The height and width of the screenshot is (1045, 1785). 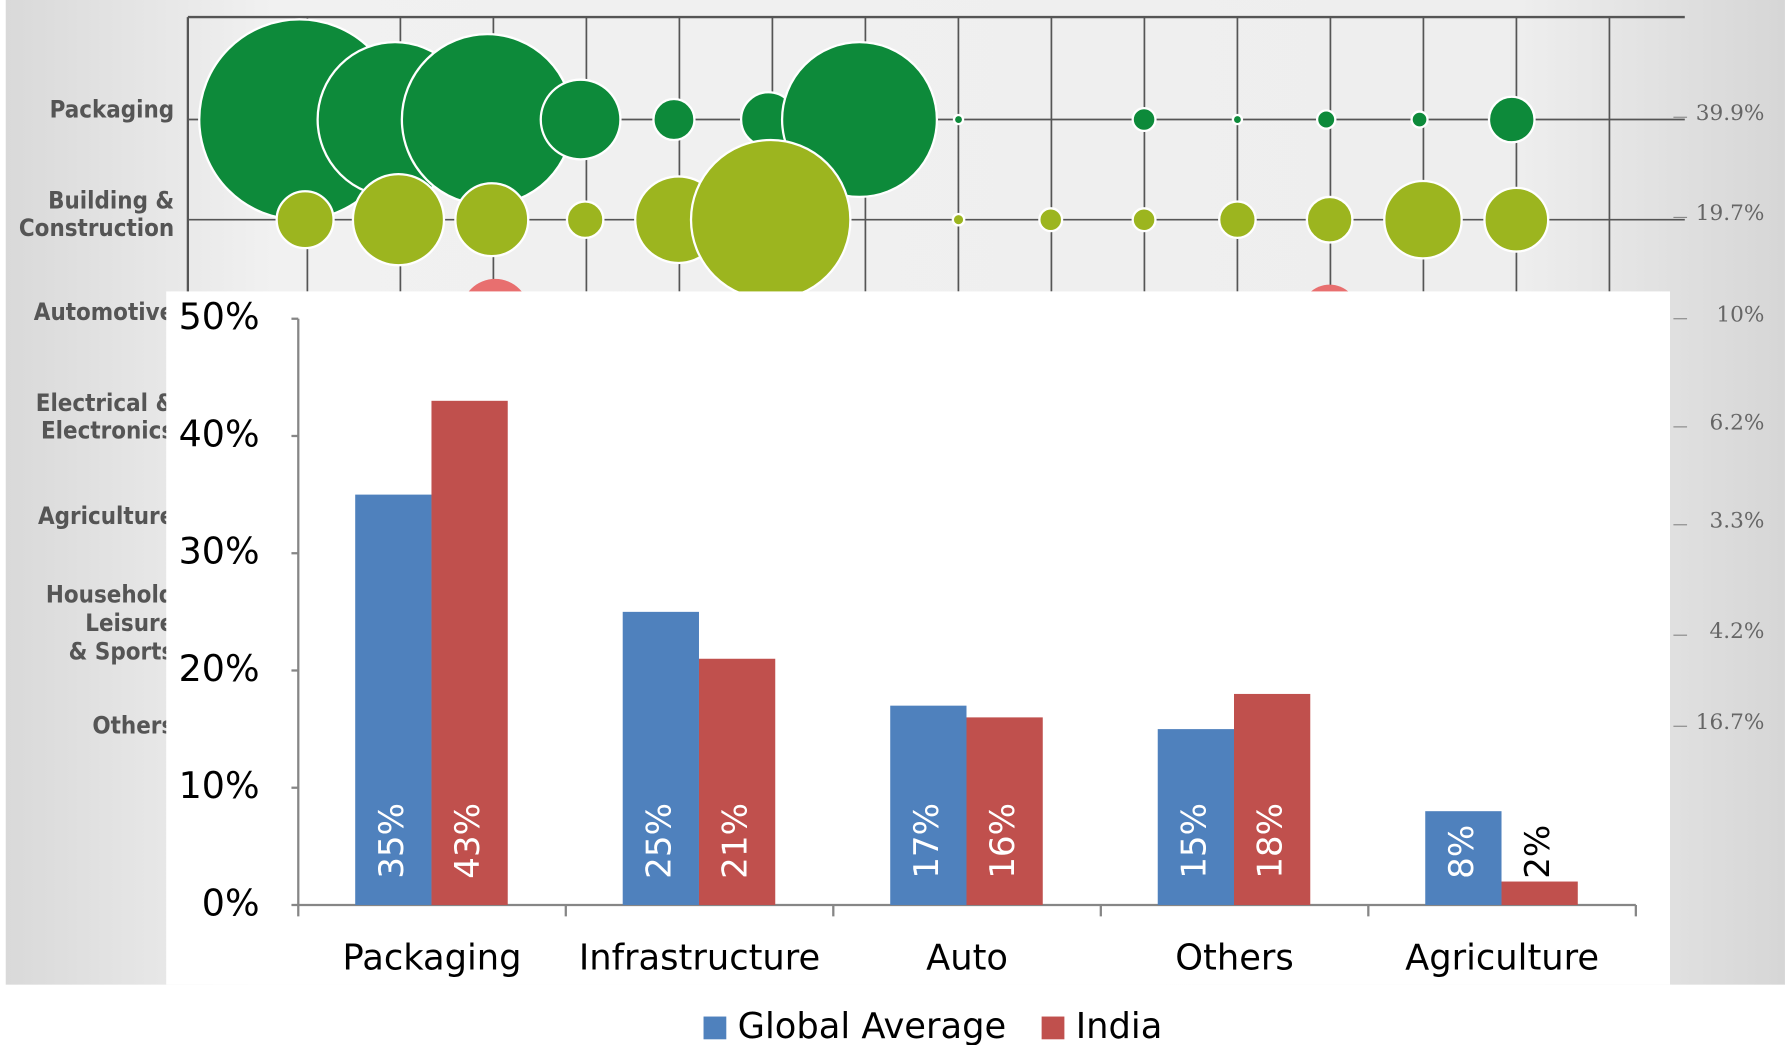 What do you see at coordinates (1119, 1025) in the screenshot?
I see `legend-label: India` at bounding box center [1119, 1025].